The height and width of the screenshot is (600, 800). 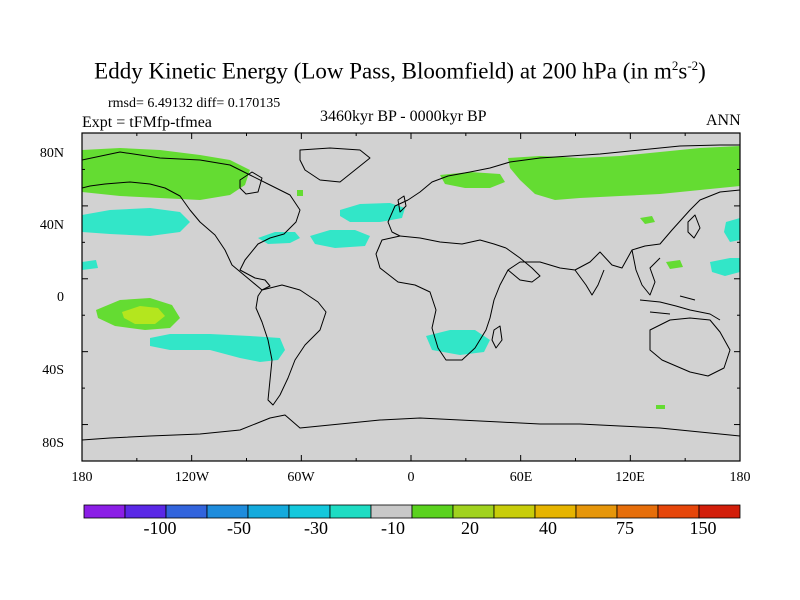 I want to click on coastline-arabia, so click(x=523, y=265).